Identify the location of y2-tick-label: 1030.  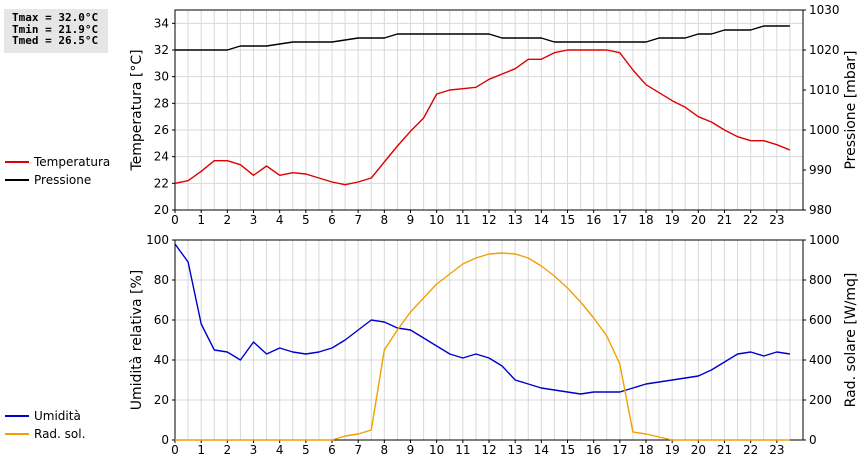
(824, 10).